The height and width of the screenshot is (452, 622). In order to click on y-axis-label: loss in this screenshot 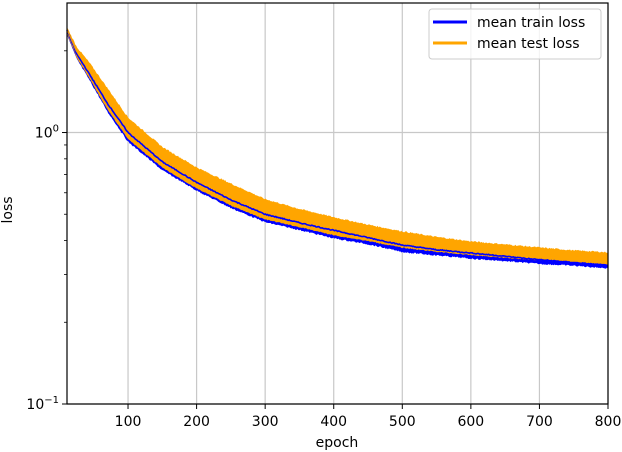, I will do `click(8, 209)`.